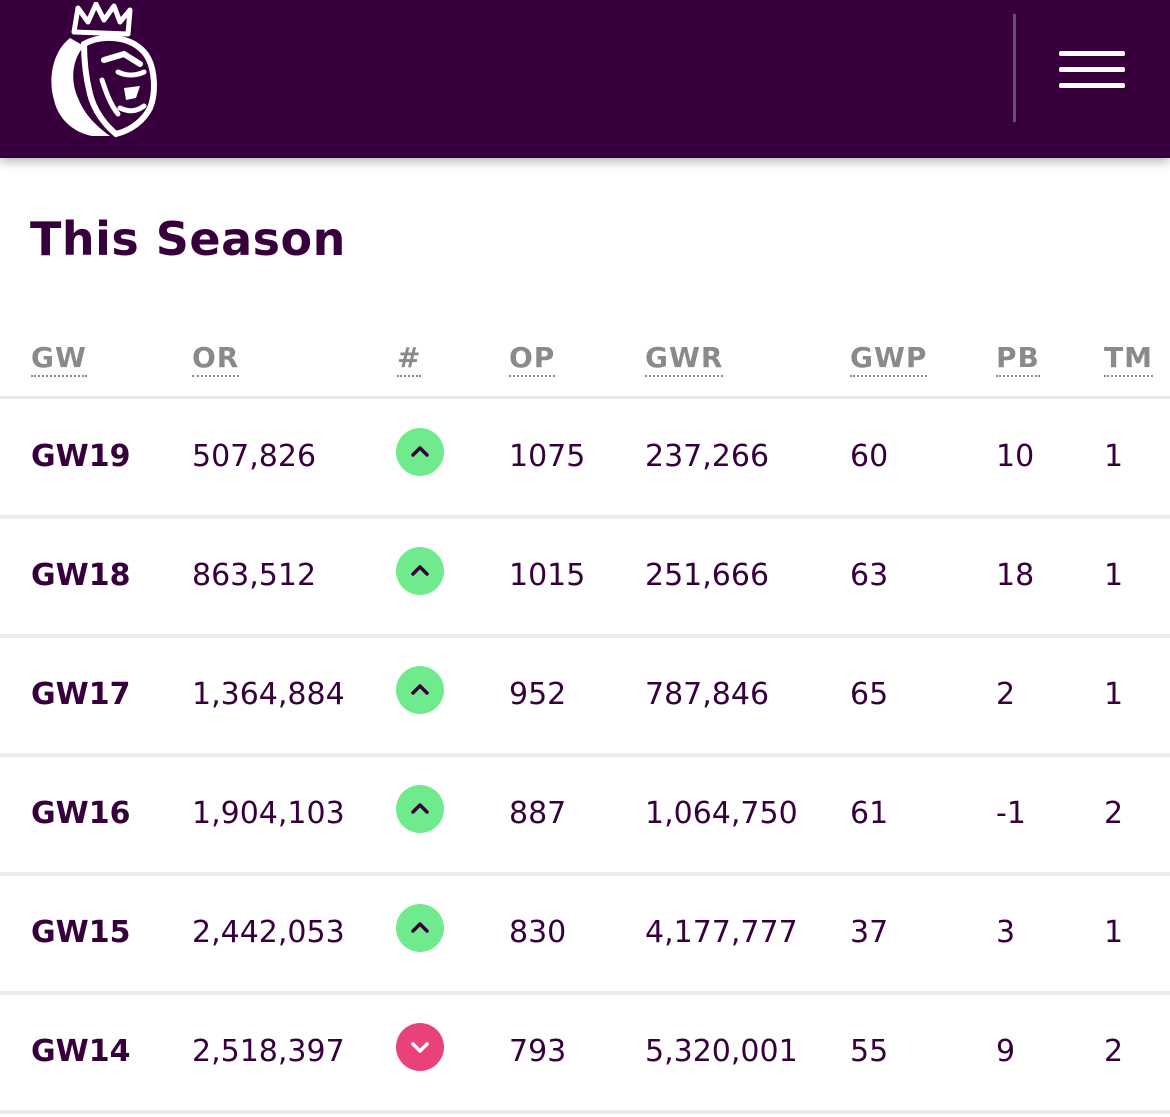 Image resolution: width=1170 pixels, height=1117 pixels. What do you see at coordinates (1018, 359) in the screenshot?
I see `column-header-pb: PB` at bounding box center [1018, 359].